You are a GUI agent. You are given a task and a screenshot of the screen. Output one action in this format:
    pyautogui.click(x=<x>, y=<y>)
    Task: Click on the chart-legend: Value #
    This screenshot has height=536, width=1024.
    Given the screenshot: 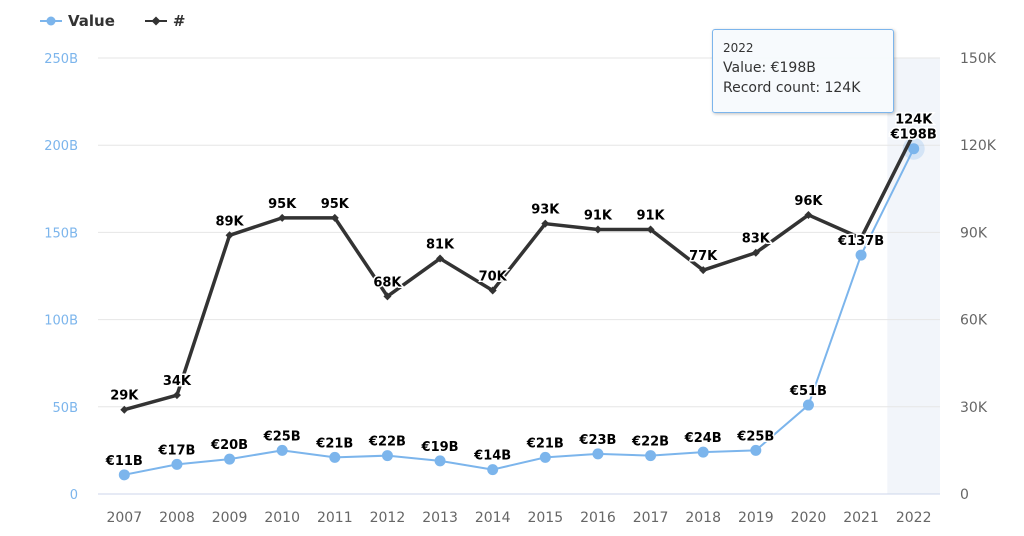 What is the action you would take?
    pyautogui.click(x=112, y=21)
    